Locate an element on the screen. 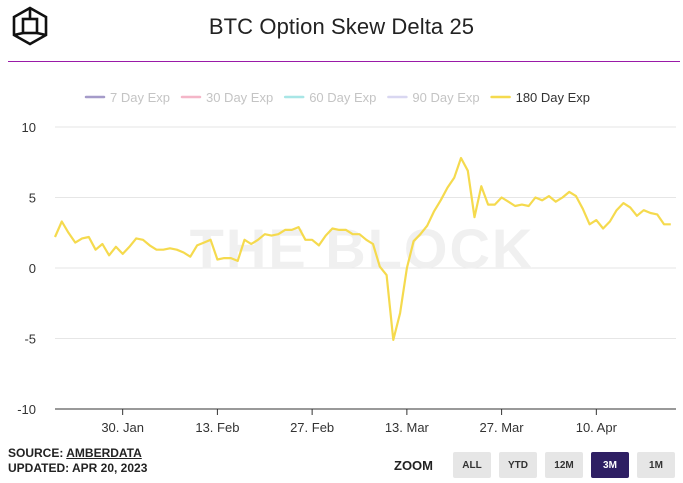 The width and height of the screenshot is (683, 483). zoom-label: ZOOM is located at coordinates (413, 465).